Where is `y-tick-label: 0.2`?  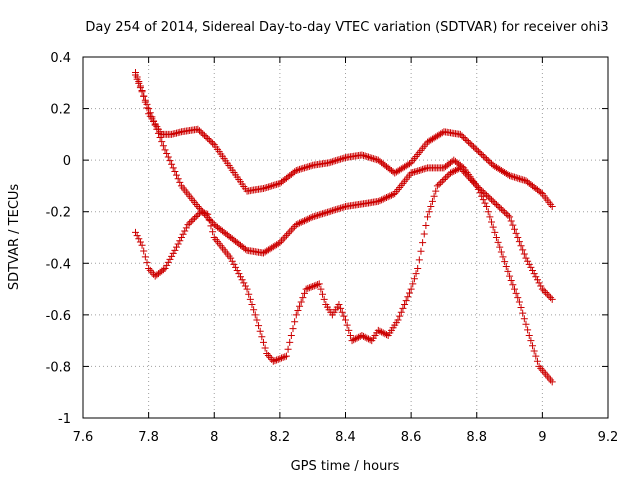 y-tick-label: 0.2 is located at coordinates (60, 110).